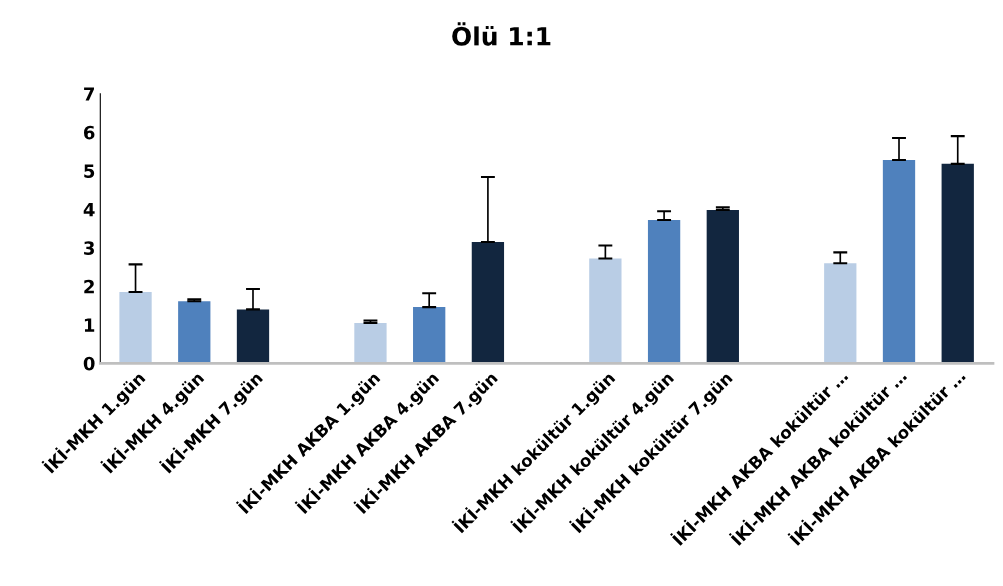  I want to click on y-tick-label: 1, so click(89, 325).